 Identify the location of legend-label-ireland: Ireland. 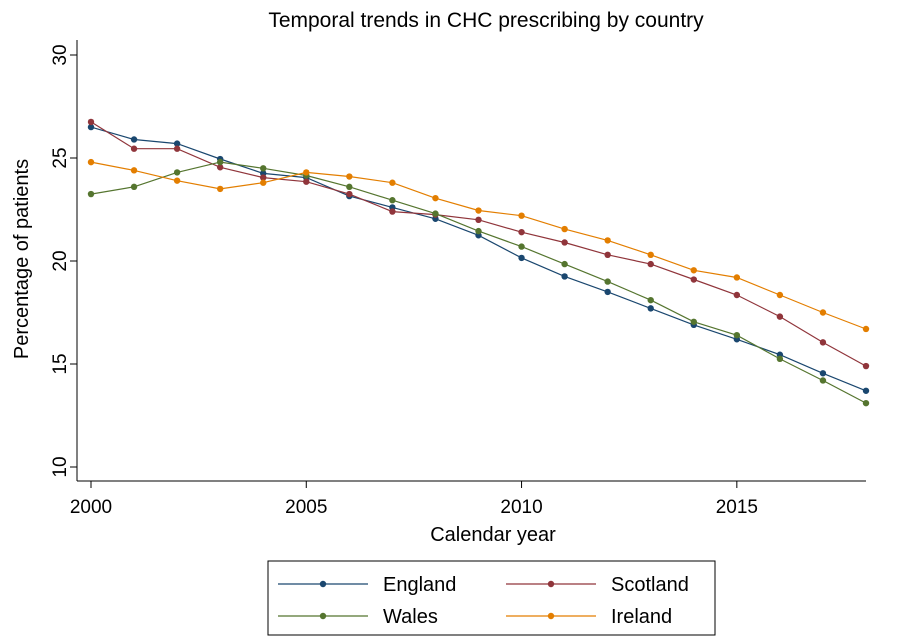
(641, 617).